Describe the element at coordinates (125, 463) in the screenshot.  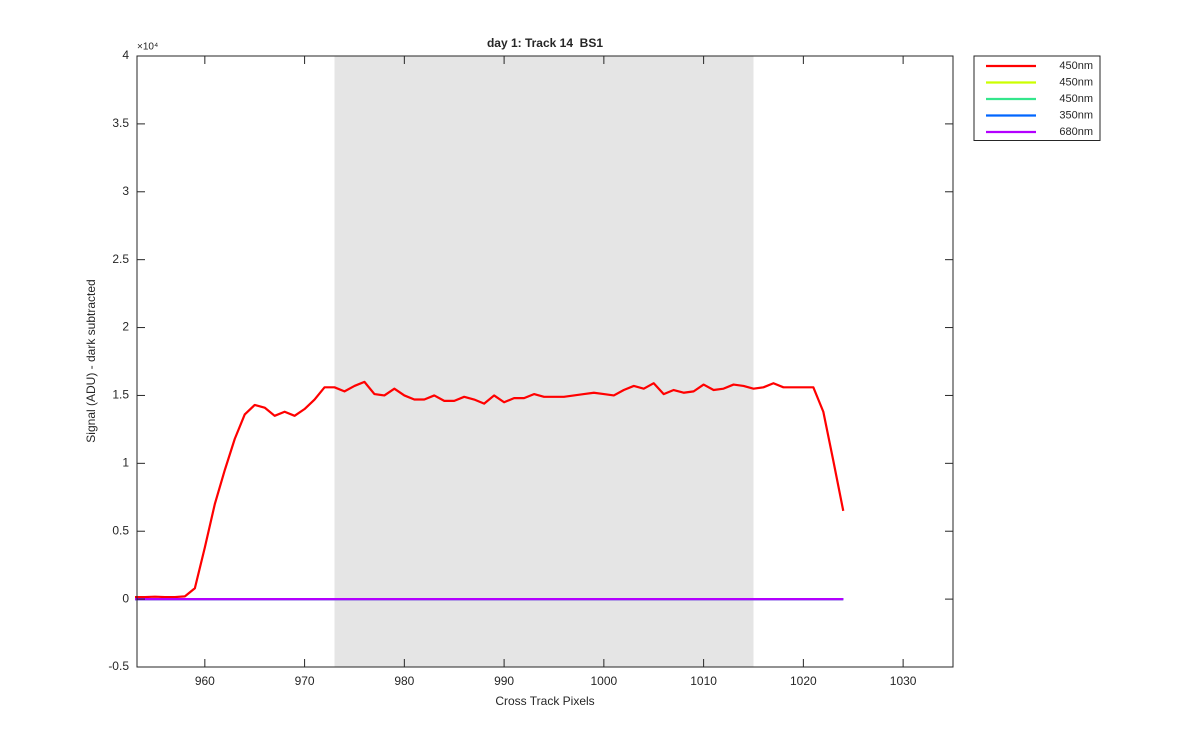
I see `y-tick-label: 1` at that location.